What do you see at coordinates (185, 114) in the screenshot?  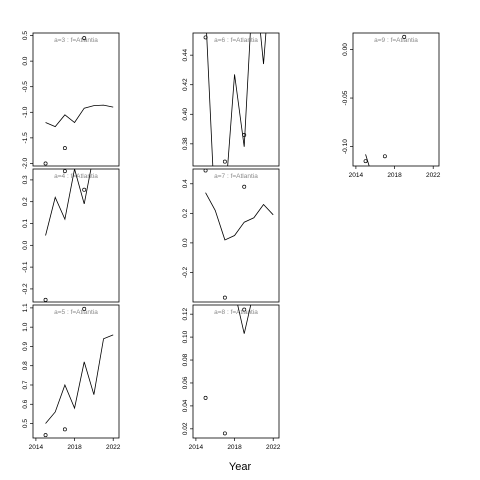 I see `y-tick-label: 0.40` at bounding box center [185, 114].